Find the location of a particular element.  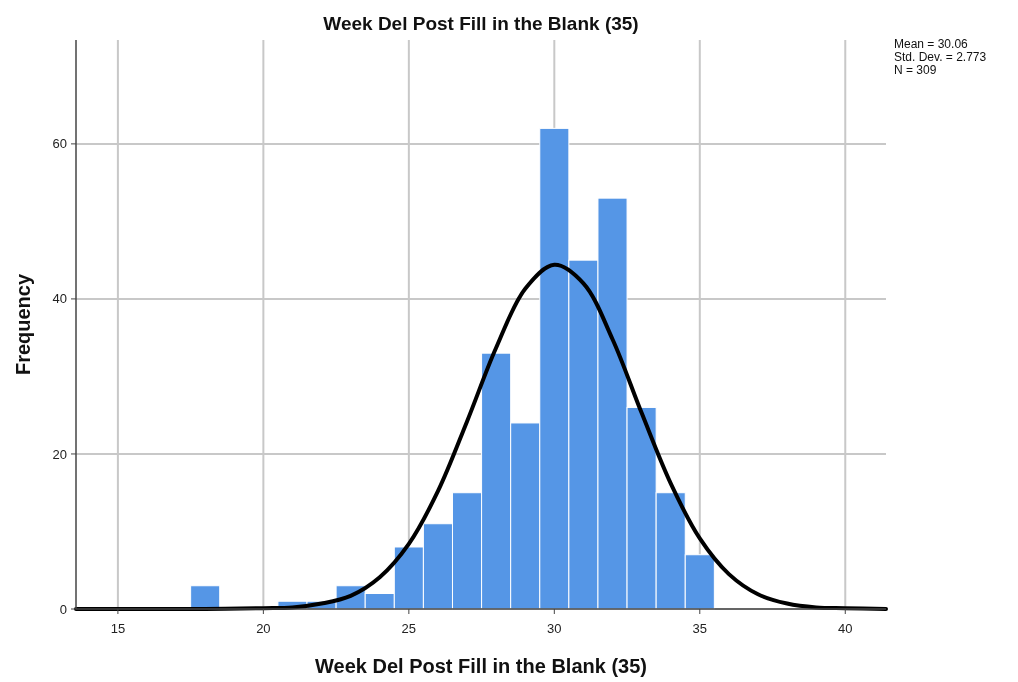

x-tick-label: 15 is located at coordinates (118, 628).